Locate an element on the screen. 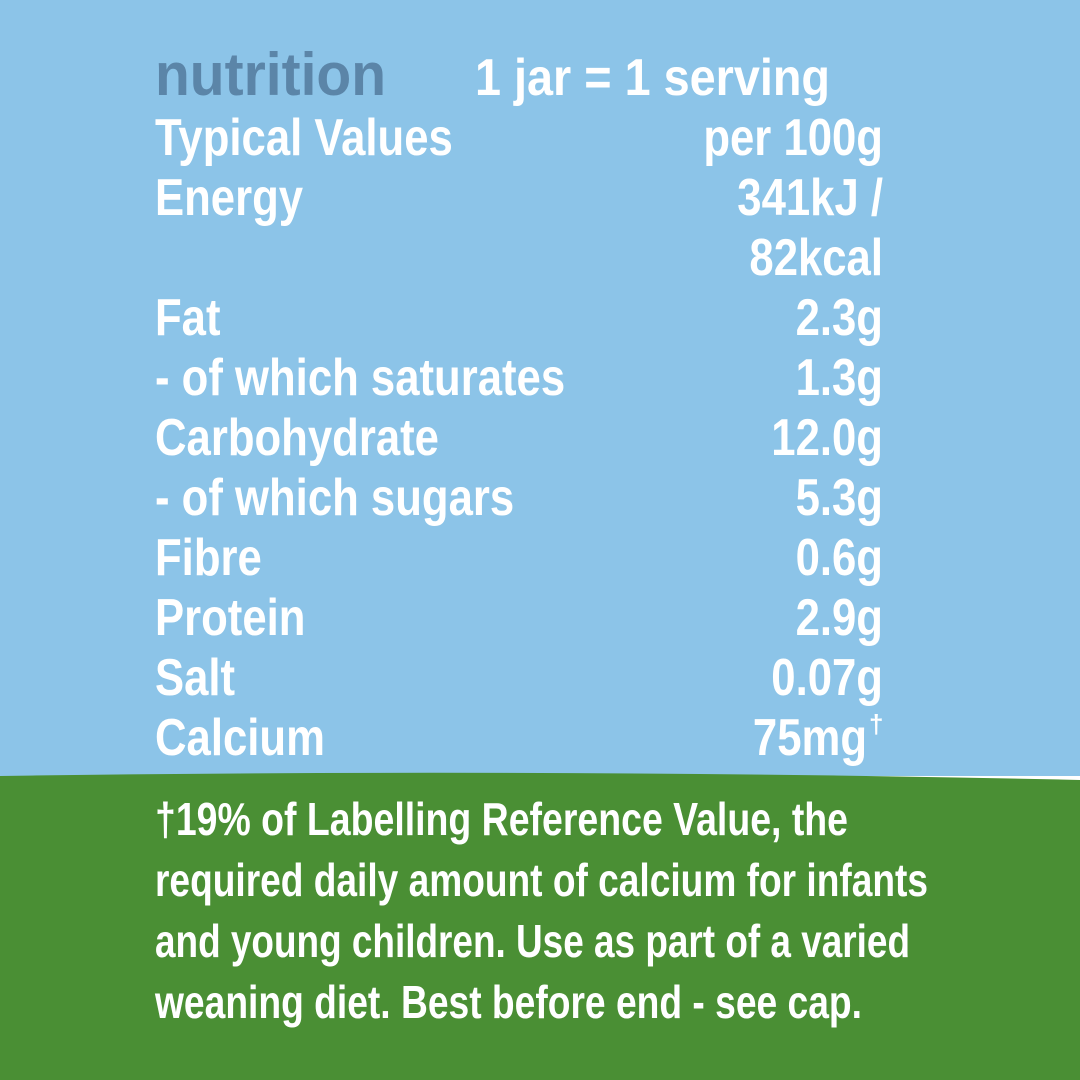 Image resolution: width=1080 pixels, height=1080 pixels. footnote-line: weaning diet. Best before end - see cap. is located at coordinates (508, 1002).